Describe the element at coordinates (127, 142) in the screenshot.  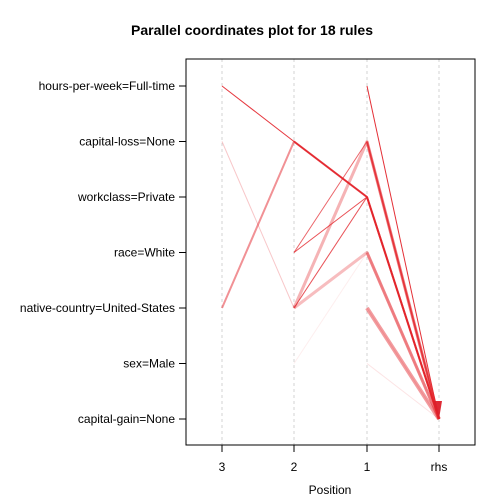
I see `y-tick-label: capital-loss=None` at that location.